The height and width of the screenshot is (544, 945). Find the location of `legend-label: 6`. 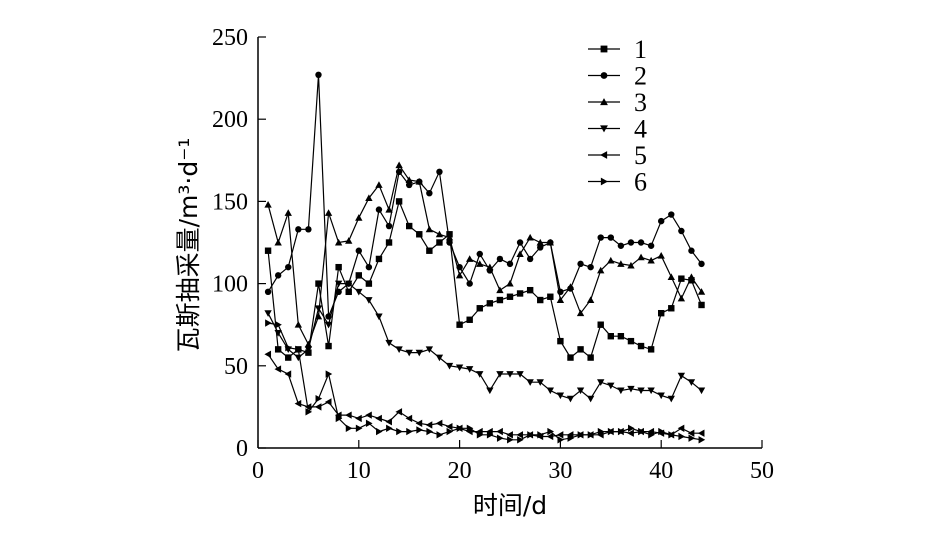

legend-label: 6 is located at coordinates (640, 182).